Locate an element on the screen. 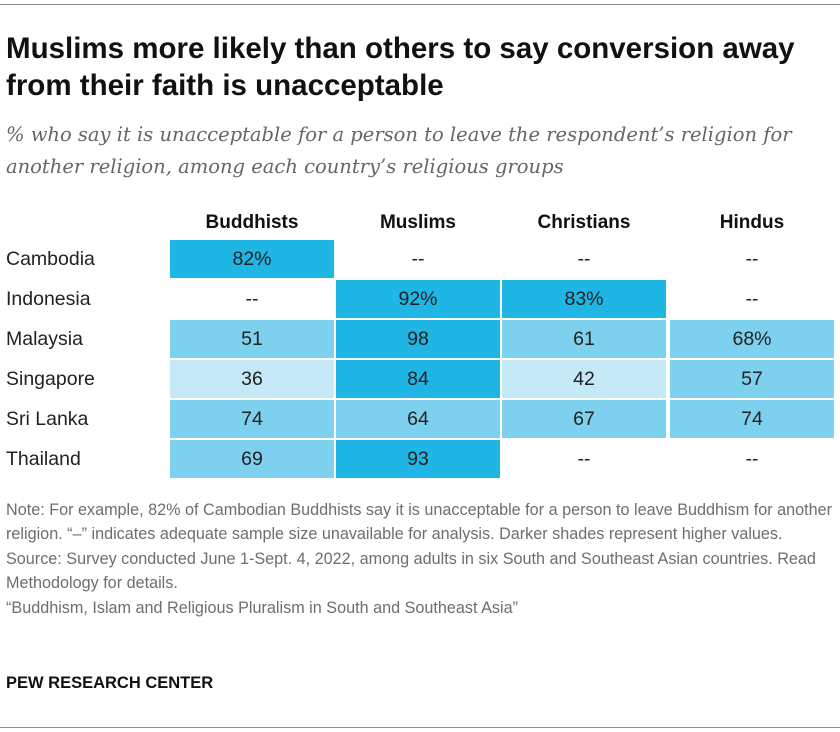  pew-logo: PEW RESEARCH CENTER is located at coordinates (110, 683).